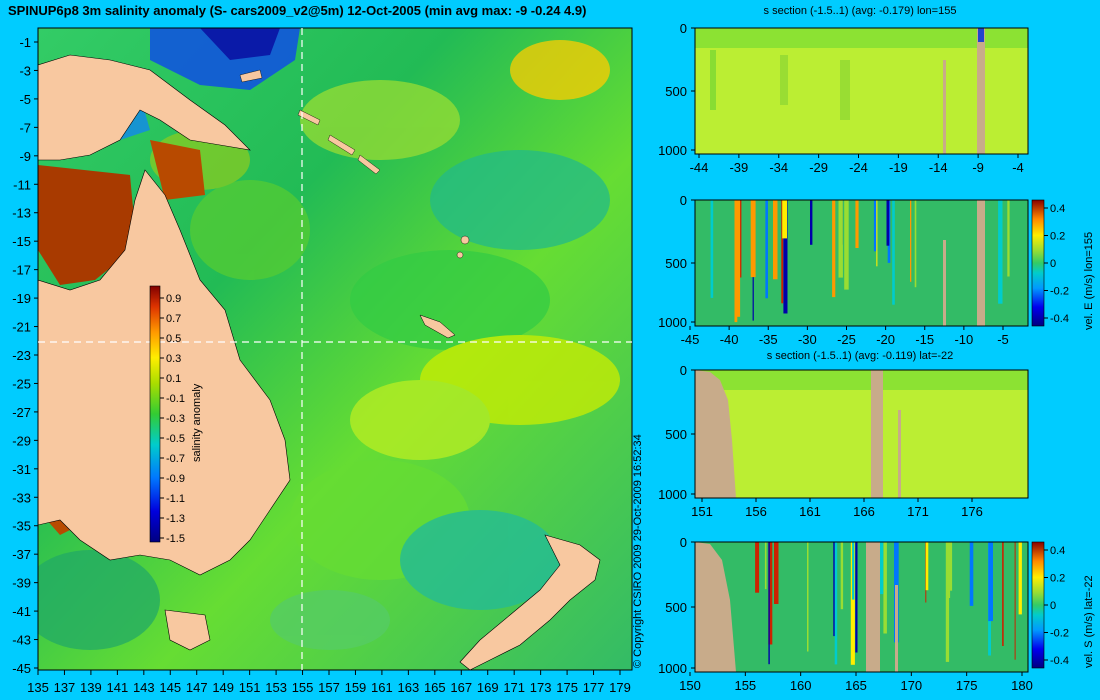 Image resolution: width=1100 pixels, height=700 pixels. What do you see at coordinates (173, 319) in the screenshot?
I see `map-colorbar-tick-label: 0.7` at bounding box center [173, 319].